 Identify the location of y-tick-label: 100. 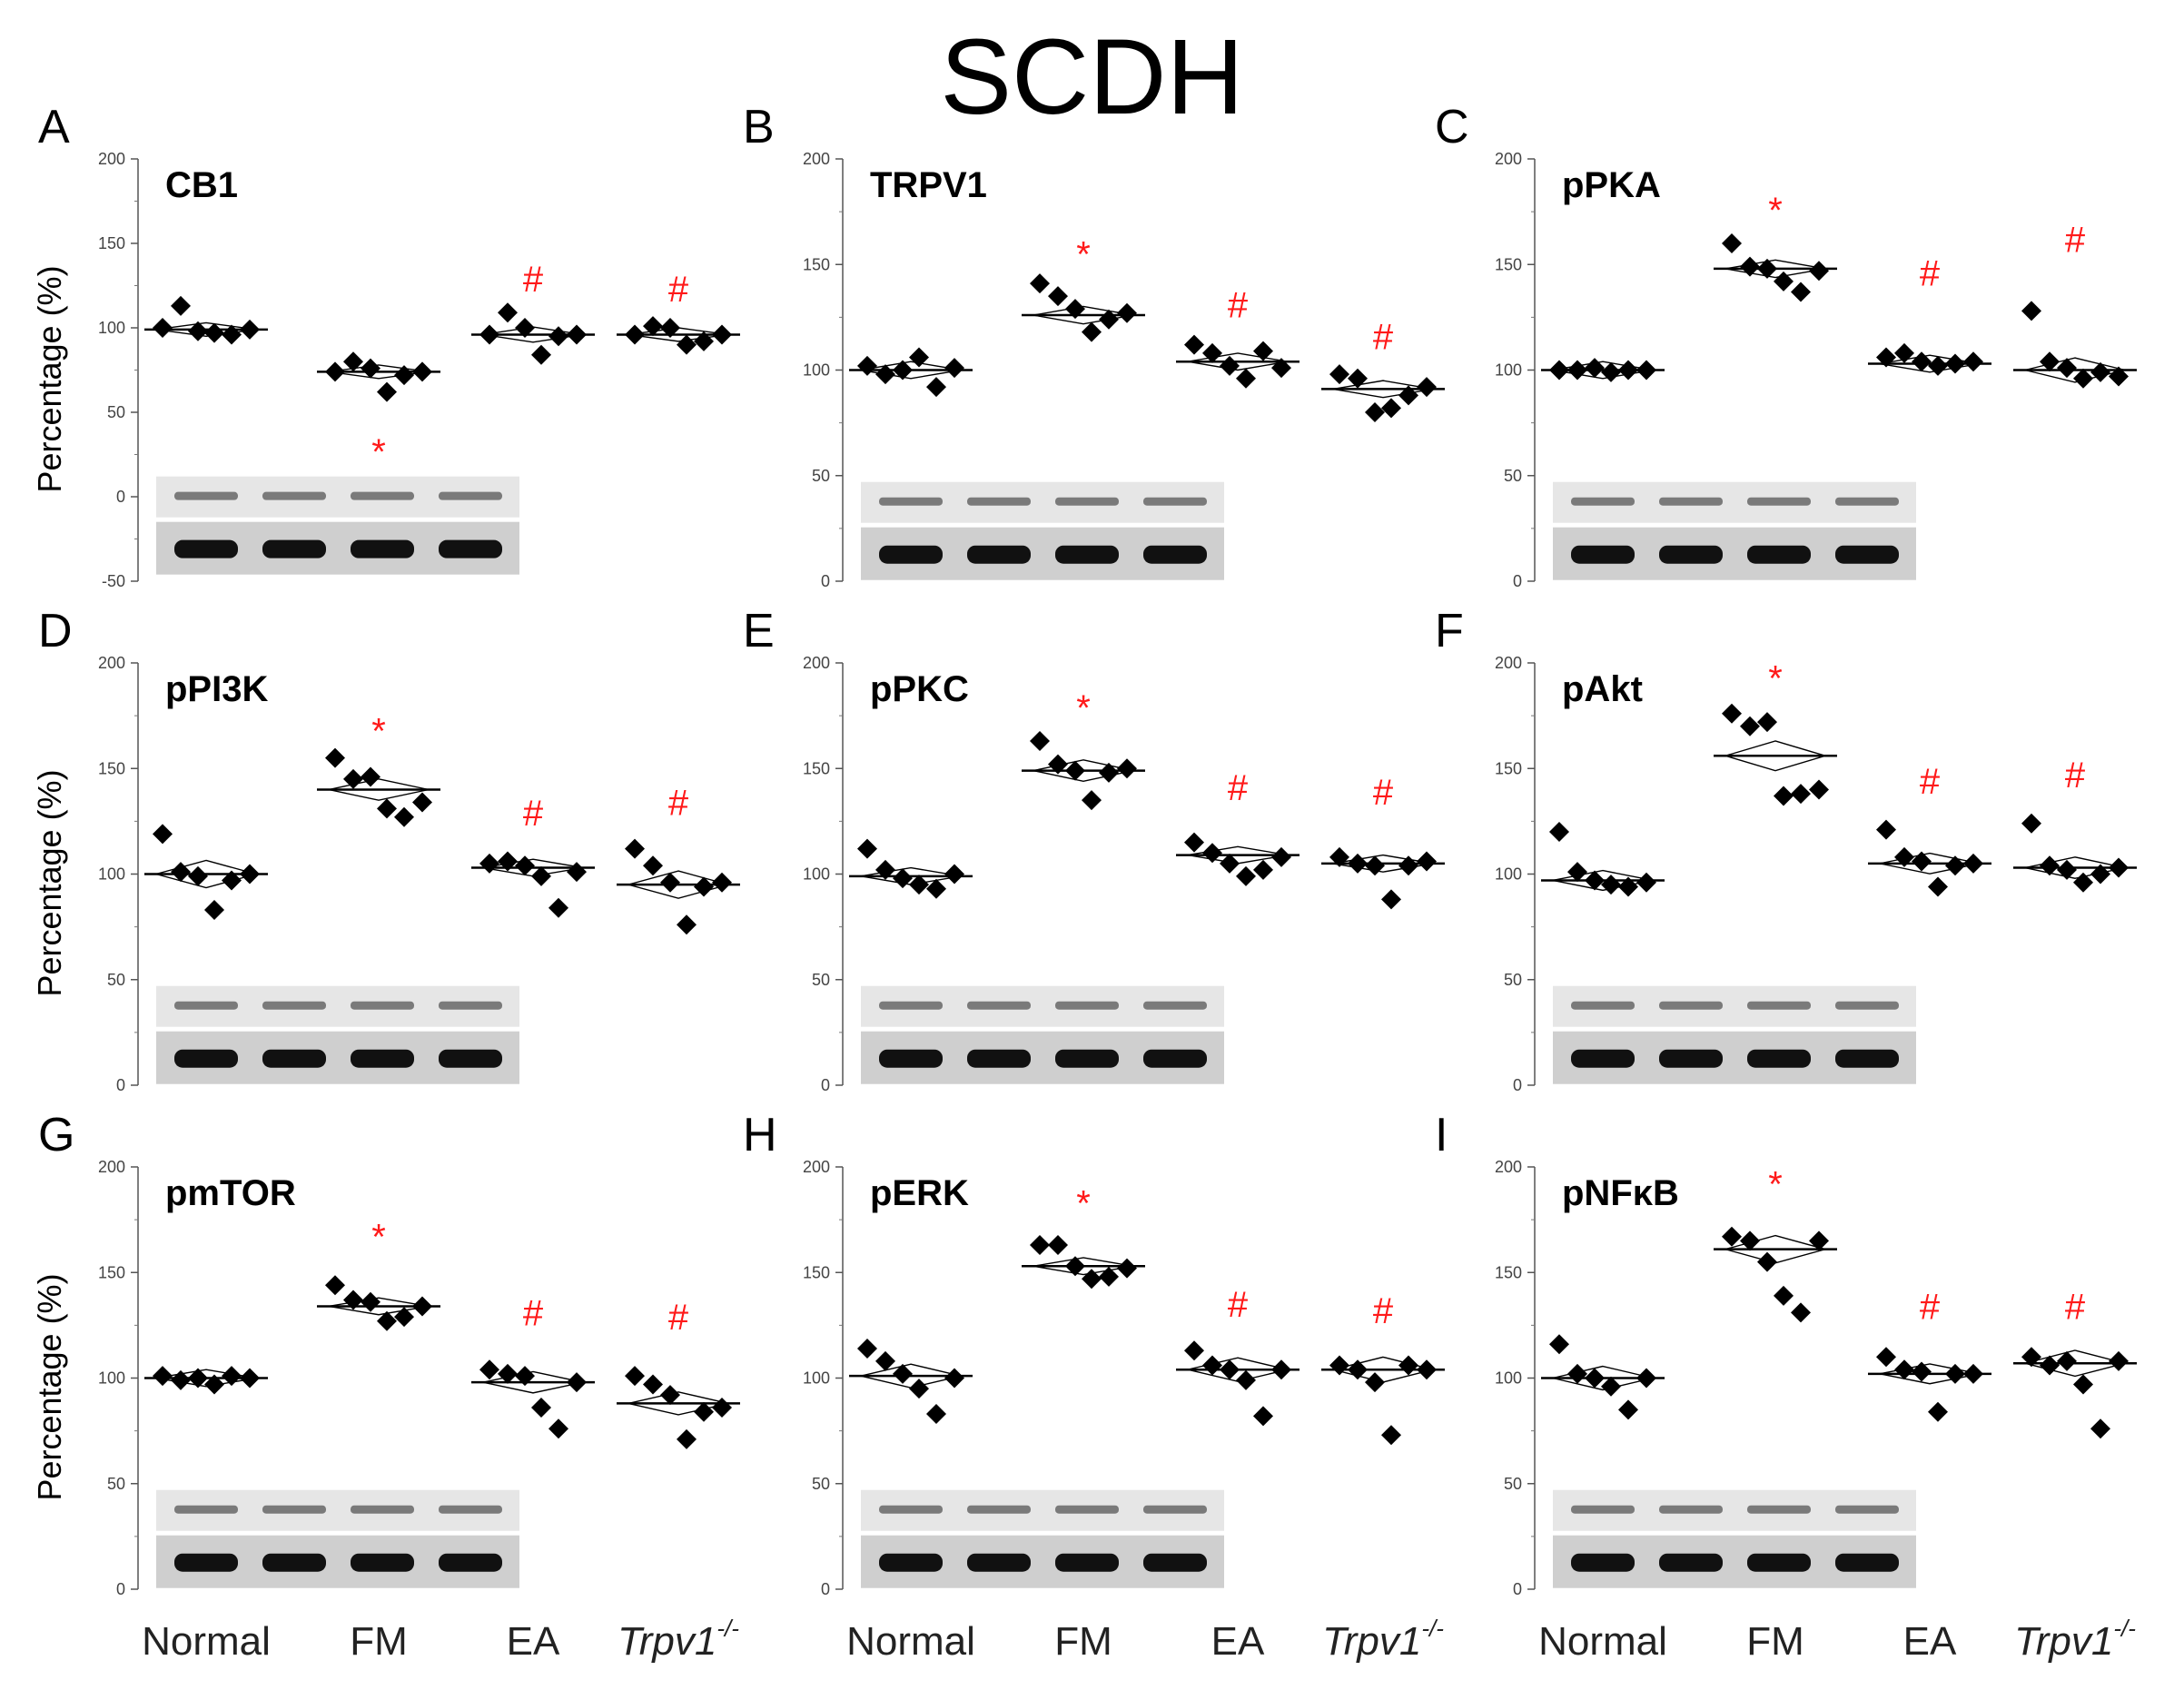
(112, 328).